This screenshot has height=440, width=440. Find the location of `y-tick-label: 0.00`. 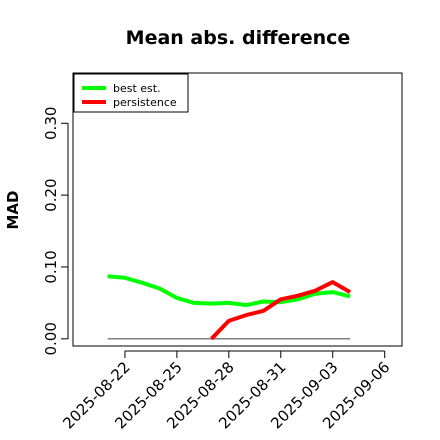

y-tick-label: 0.00 is located at coordinates (51, 338).